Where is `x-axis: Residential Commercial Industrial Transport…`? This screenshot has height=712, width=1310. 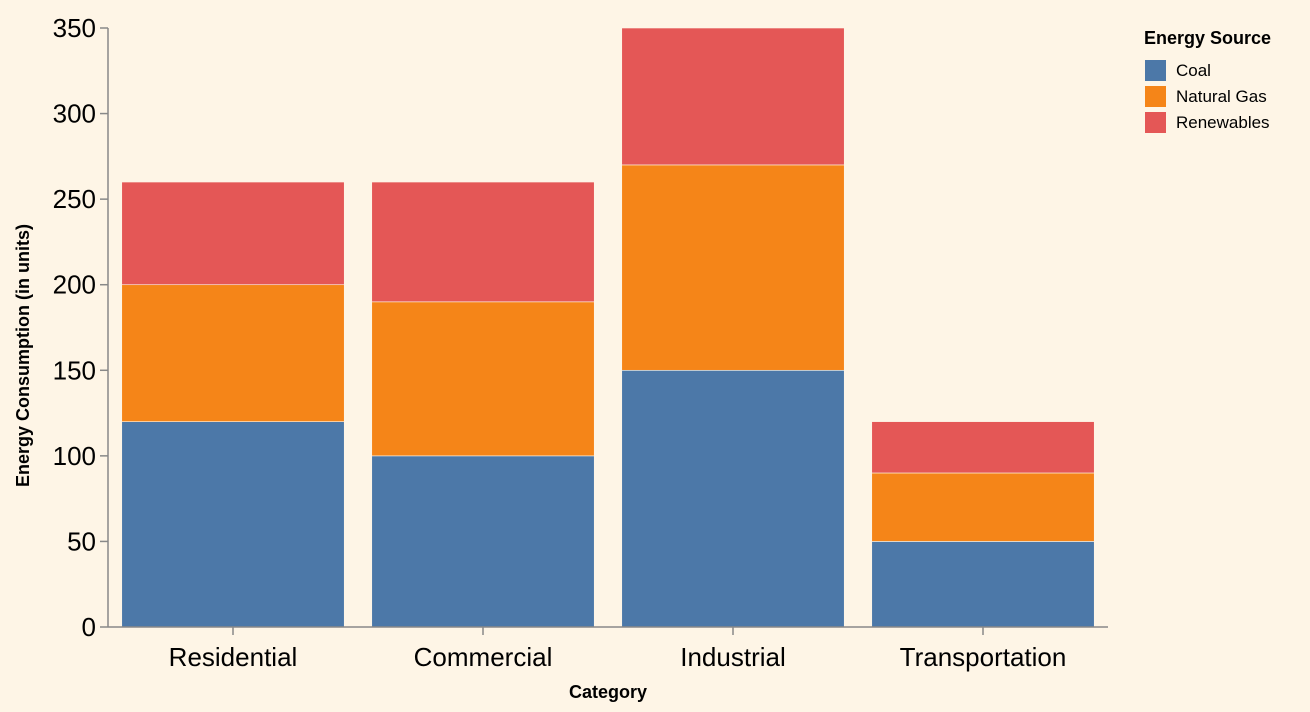
x-axis: Residential Commercial Industrial Transport… is located at coordinates (608, 649).